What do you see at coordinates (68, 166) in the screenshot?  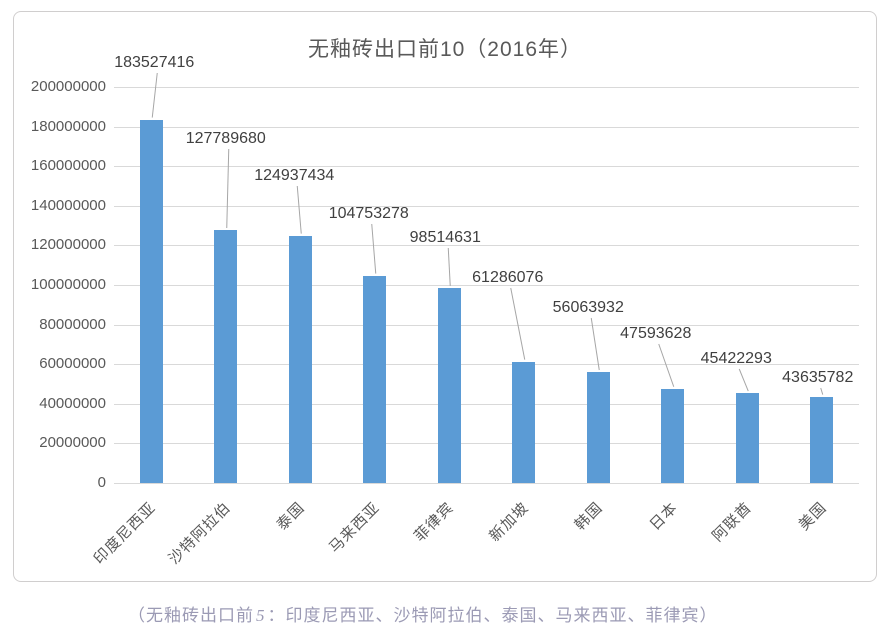 I see `ytick-label: 160000000` at bounding box center [68, 166].